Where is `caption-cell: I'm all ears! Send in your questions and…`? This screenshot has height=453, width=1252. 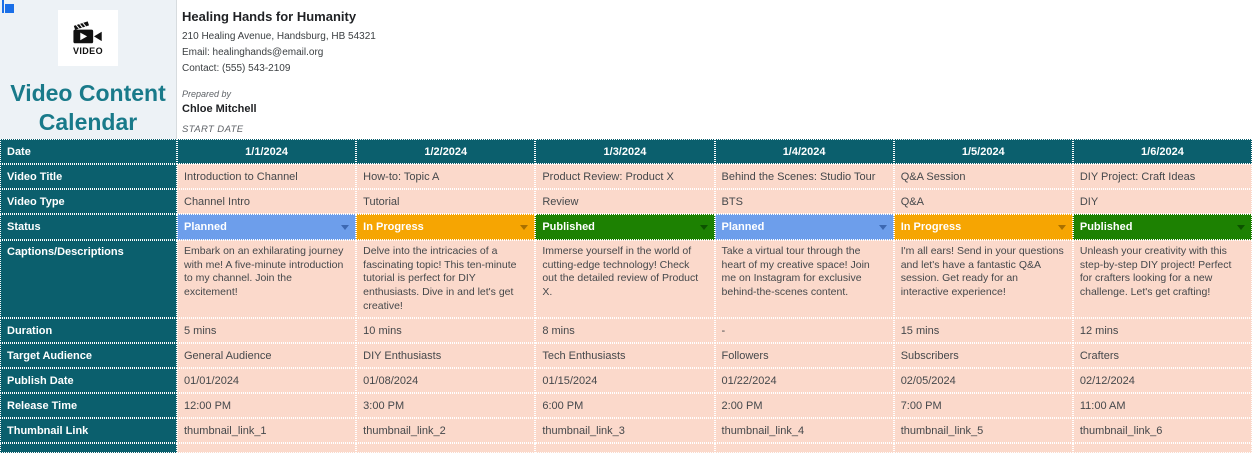 caption-cell: I'm all ears! Send in your questions and… is located at coordinates (983, 279).